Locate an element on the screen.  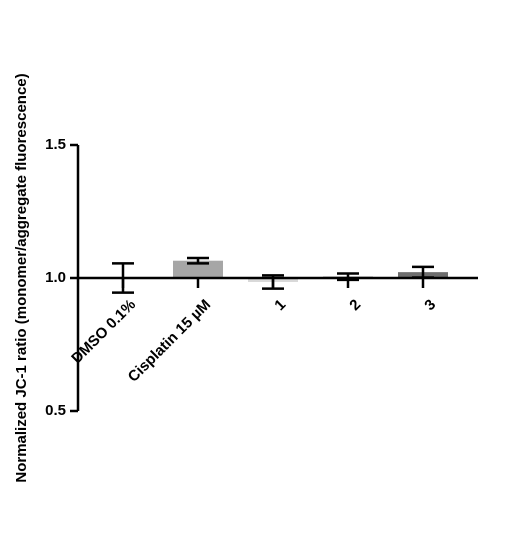
x-tick-label: 1 is located at coordinates (280, 305).